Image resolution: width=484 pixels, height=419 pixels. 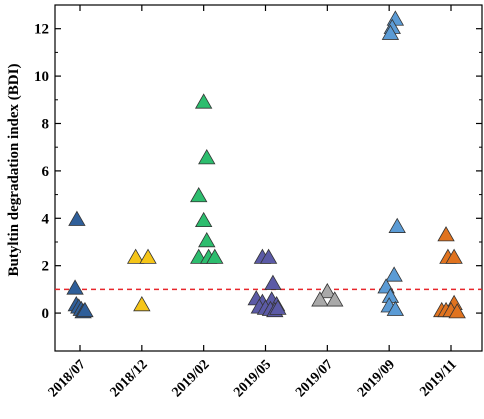 What do you see at coordinates (67, 378) in the screenshot?
I see `x-tick-label: 2018/07` at bounding box center [67, 378].